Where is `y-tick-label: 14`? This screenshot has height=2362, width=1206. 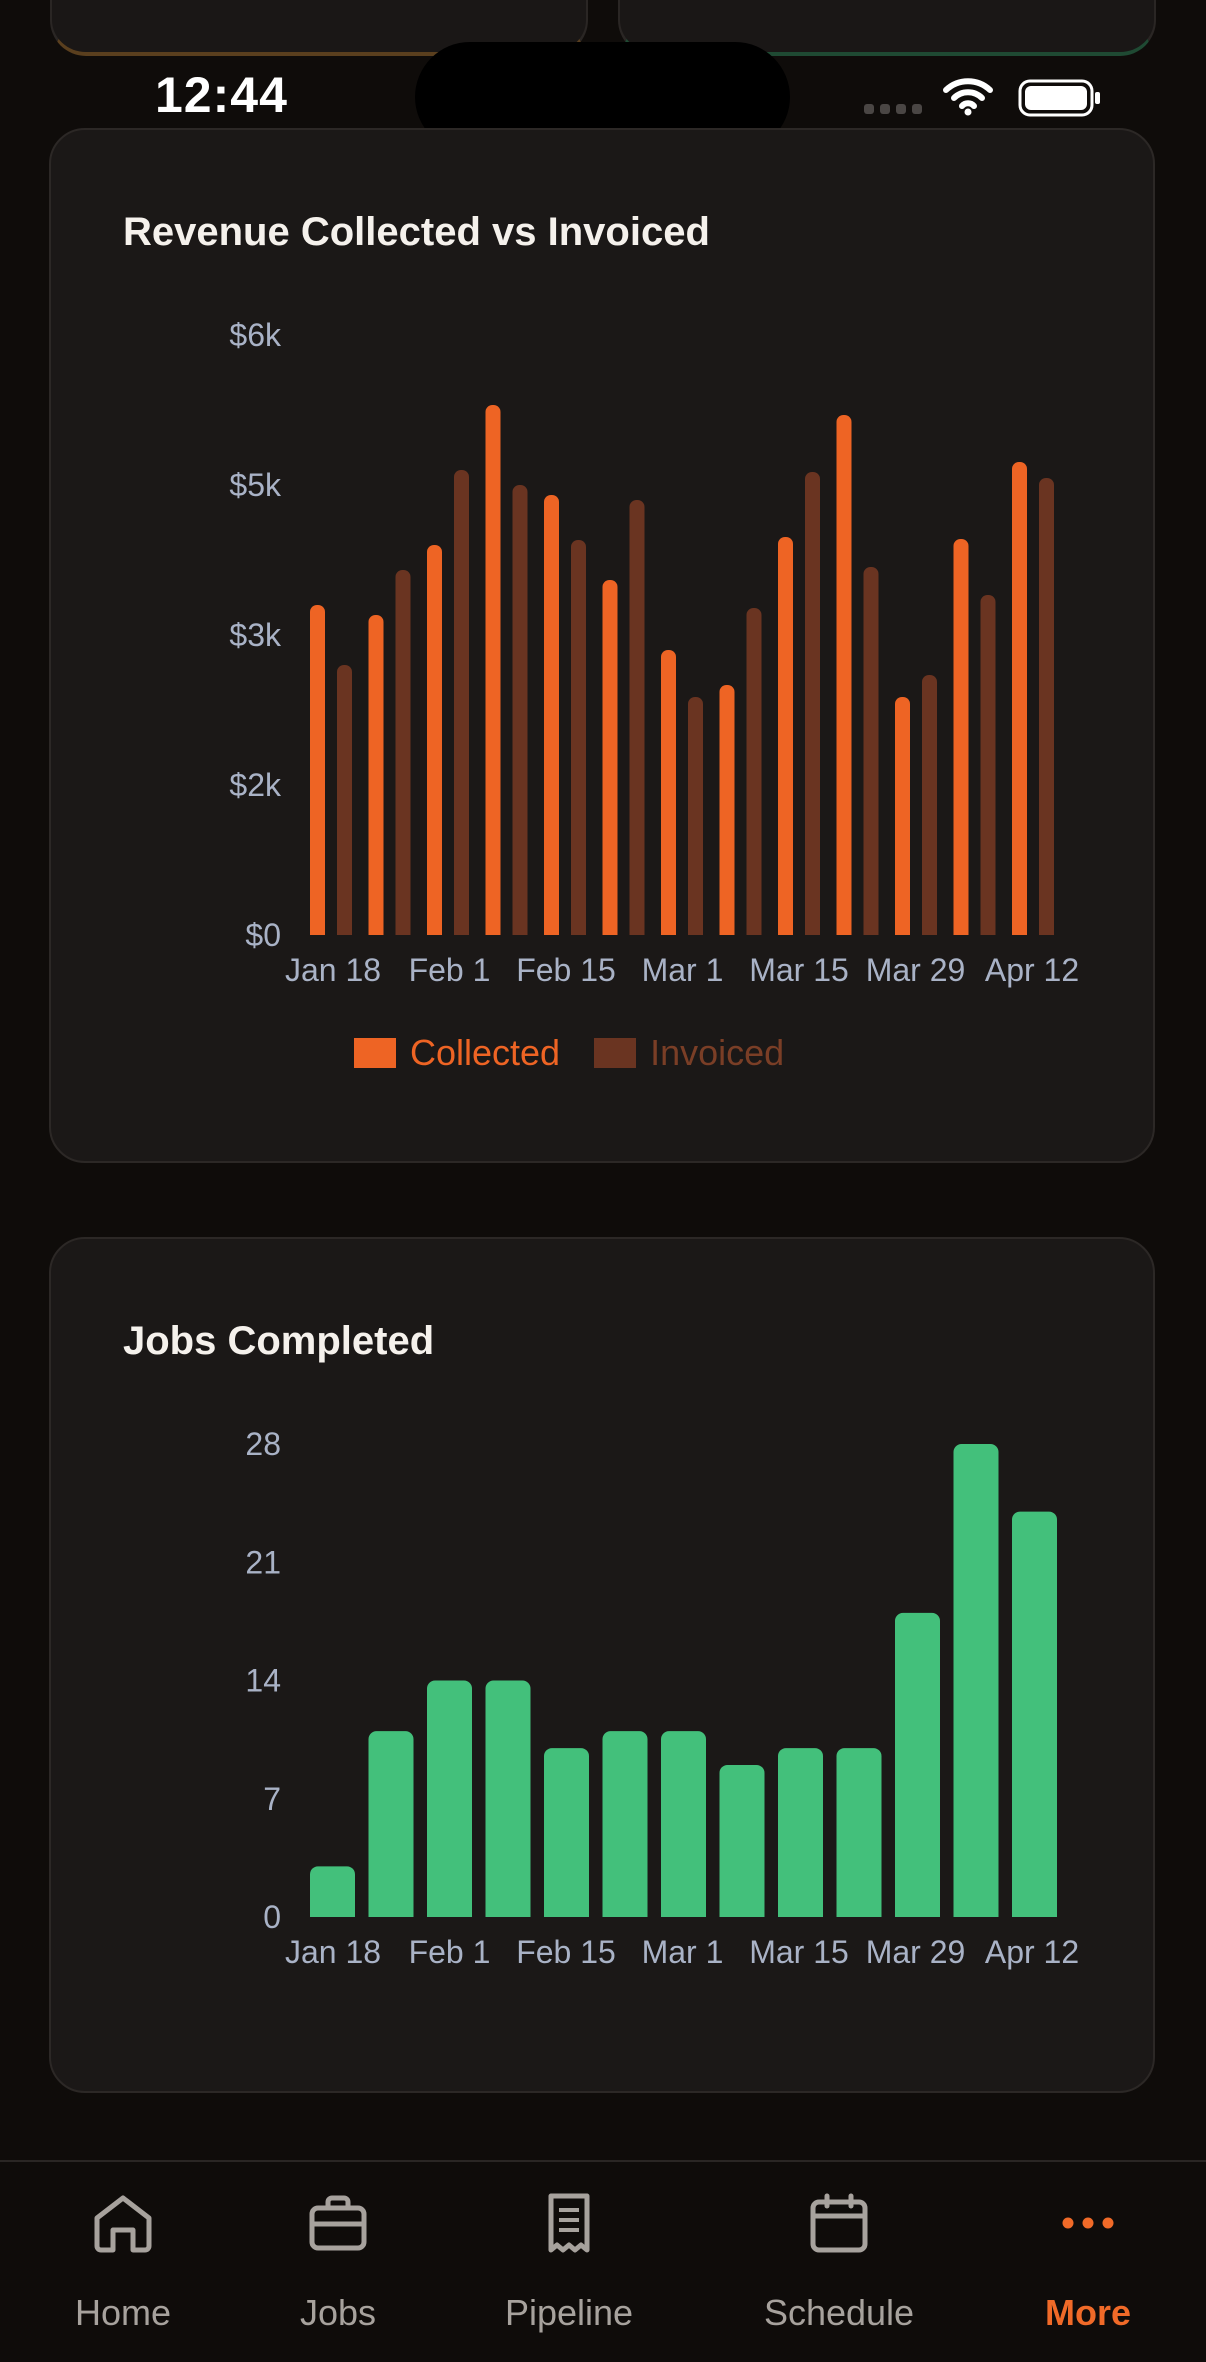
y-tick-label: 14 is located at coordinates (263, 1681).